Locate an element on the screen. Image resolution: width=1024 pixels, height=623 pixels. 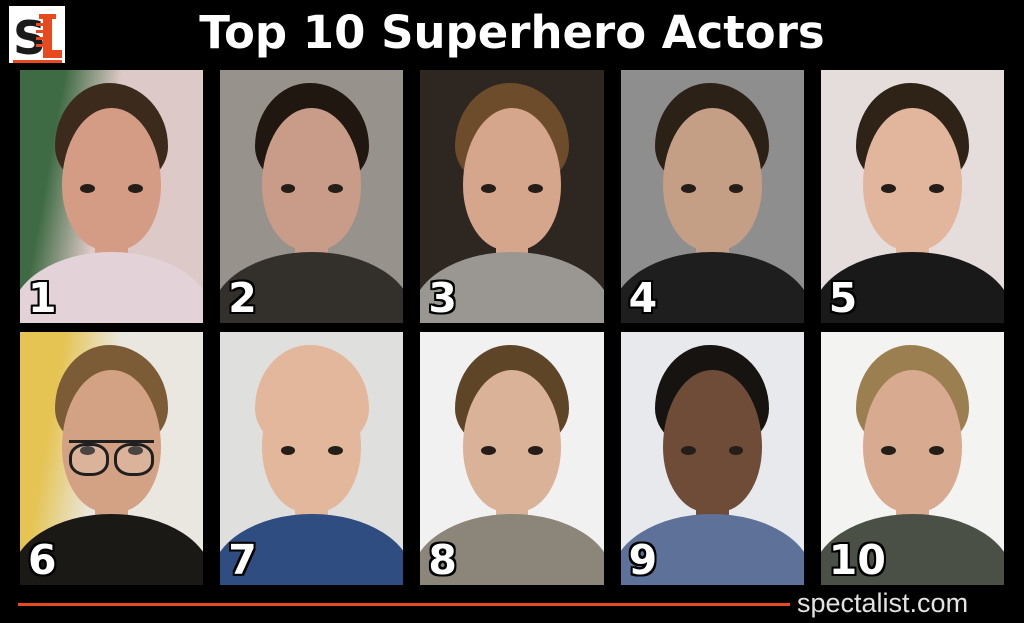
photo-8-chris-evans: 8 is located at coordinates (512, 458).